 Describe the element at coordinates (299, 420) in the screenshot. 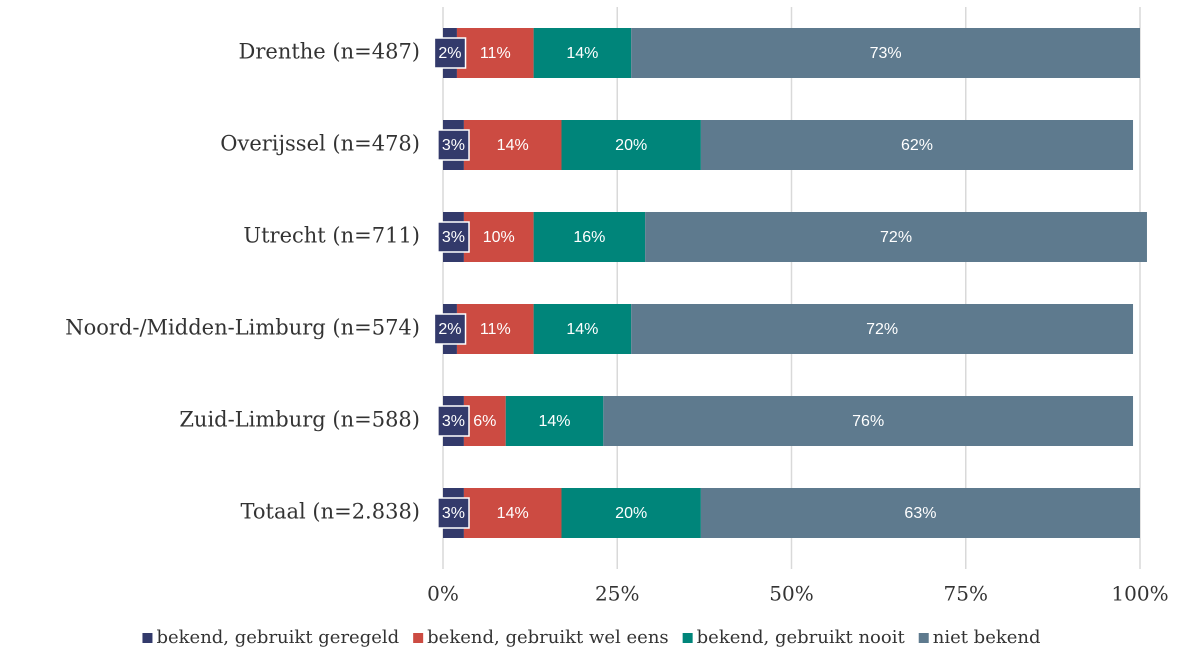

I see `category-label: Zuid-Limburg (n=588)` at that location.